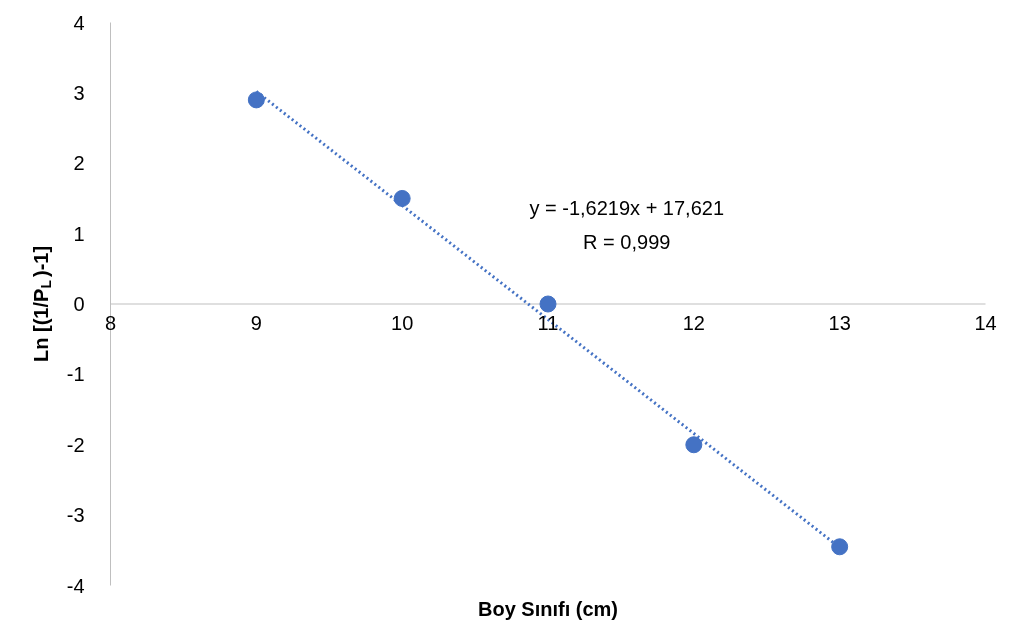 The image size is (1033, 641). What do you see at coordinates (402, 323) in the screenshot?
I see `x-tick-label: 10` at bounding box center [402, 323].